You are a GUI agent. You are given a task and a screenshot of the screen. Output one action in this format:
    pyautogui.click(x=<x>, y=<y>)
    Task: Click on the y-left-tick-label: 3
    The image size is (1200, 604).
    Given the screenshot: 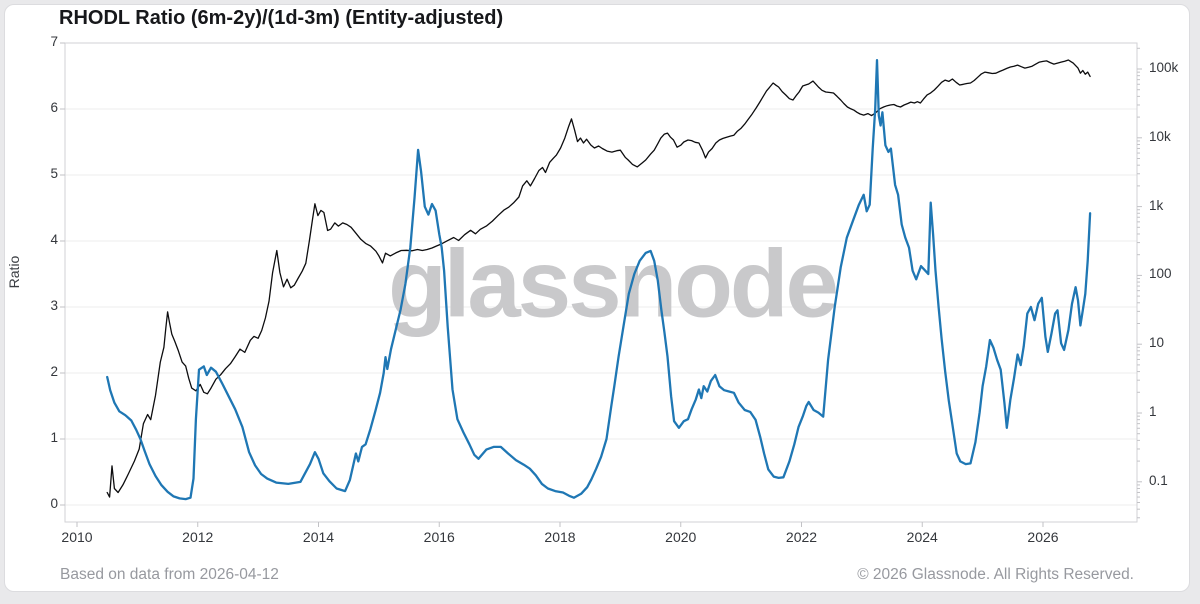 What is the action you would take?
    pyautogui.click(x=54, y=305)
    